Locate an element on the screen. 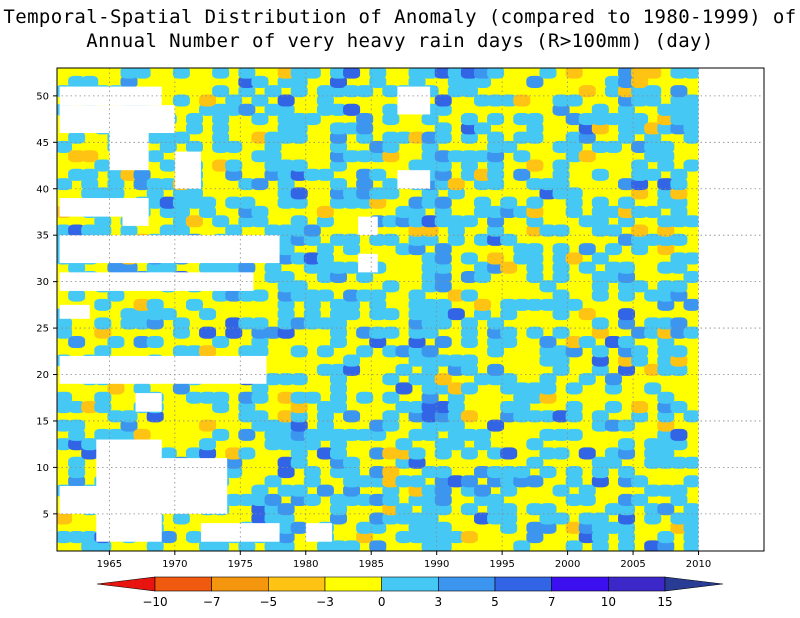 The image size is (800, 618). missing-data-block is located at coordinates (50, 170).